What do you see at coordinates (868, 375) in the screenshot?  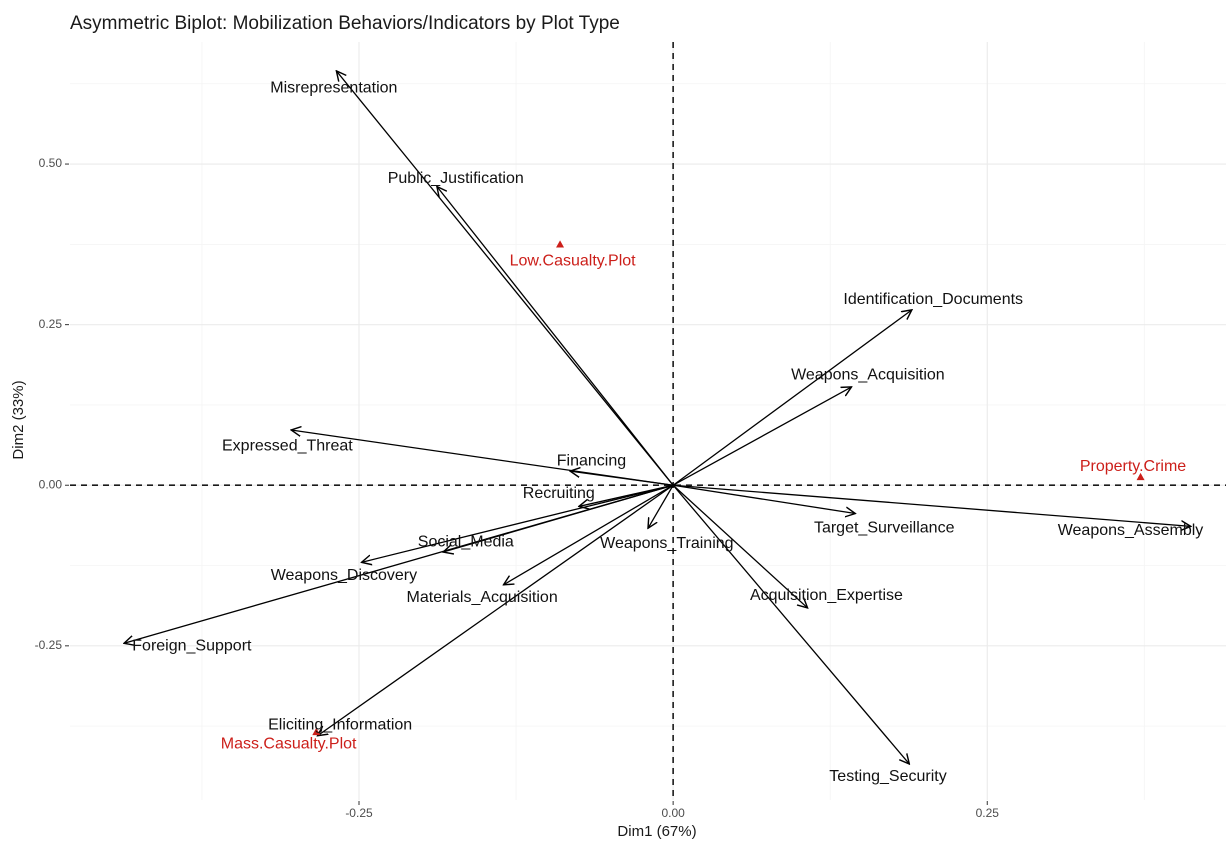 I see `label-weapons-acquisition: Weapons_Acquisition` at bounding box center [868, 375].